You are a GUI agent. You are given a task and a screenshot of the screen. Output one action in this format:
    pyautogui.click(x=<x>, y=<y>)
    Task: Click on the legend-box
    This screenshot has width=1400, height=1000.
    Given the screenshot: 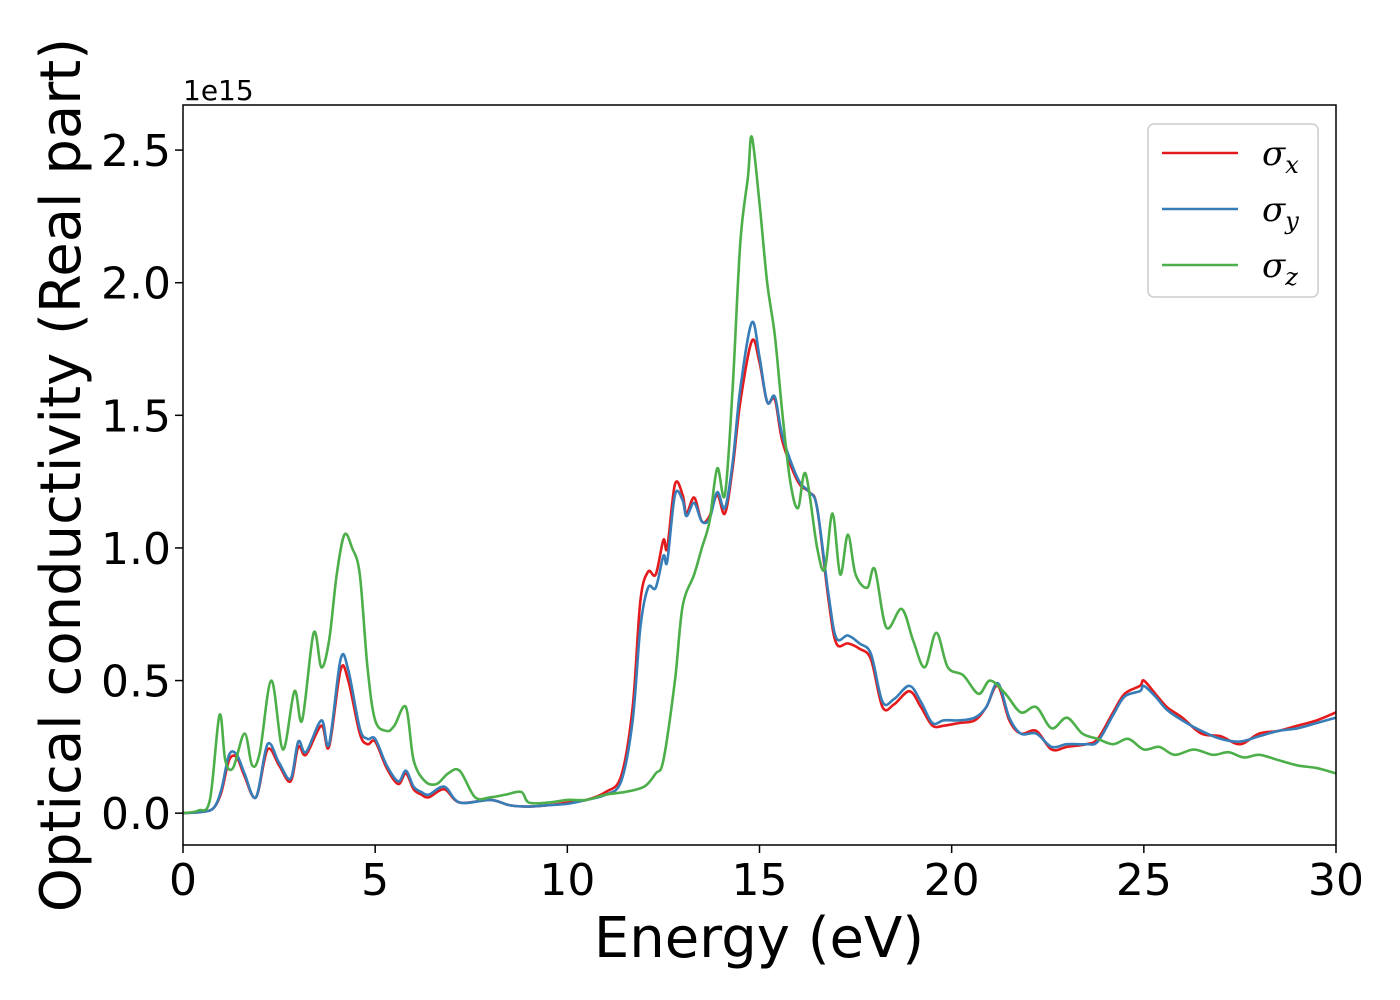 What is the action you would take?
    pyautogui.click(x=1233, y=210)
    